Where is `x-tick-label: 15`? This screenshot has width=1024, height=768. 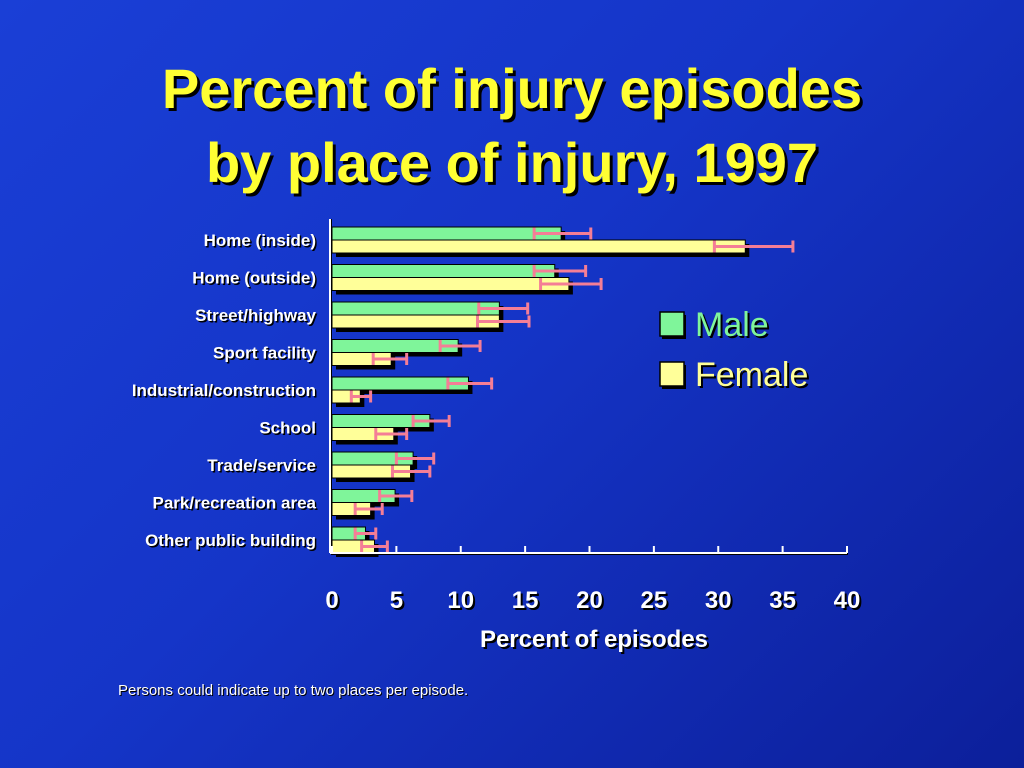
x-tick-label: 15 is located at coordinates (525, 600).